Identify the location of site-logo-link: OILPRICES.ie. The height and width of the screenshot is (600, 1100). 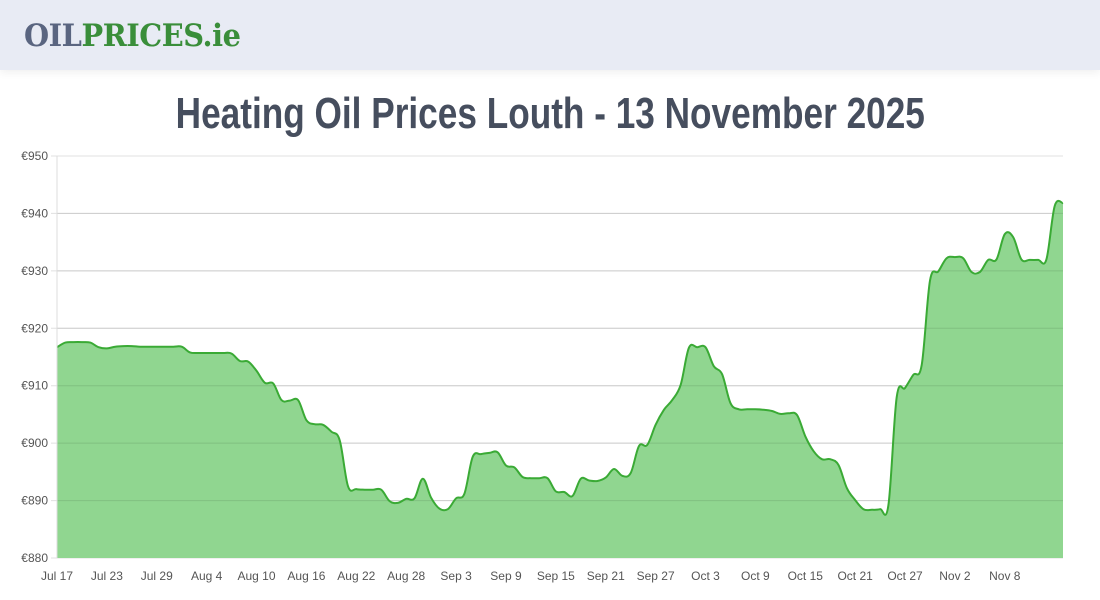
(132, 36).